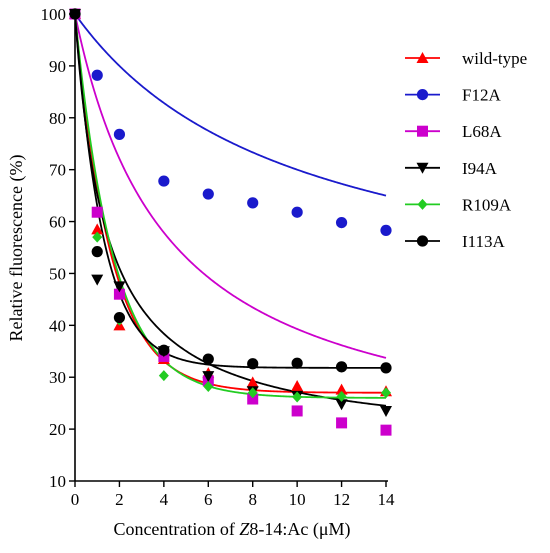  What do you see at coordinates (482, 131) in the screenshot?
I see `legend-label: L68A` at bounding box center [482, 131].